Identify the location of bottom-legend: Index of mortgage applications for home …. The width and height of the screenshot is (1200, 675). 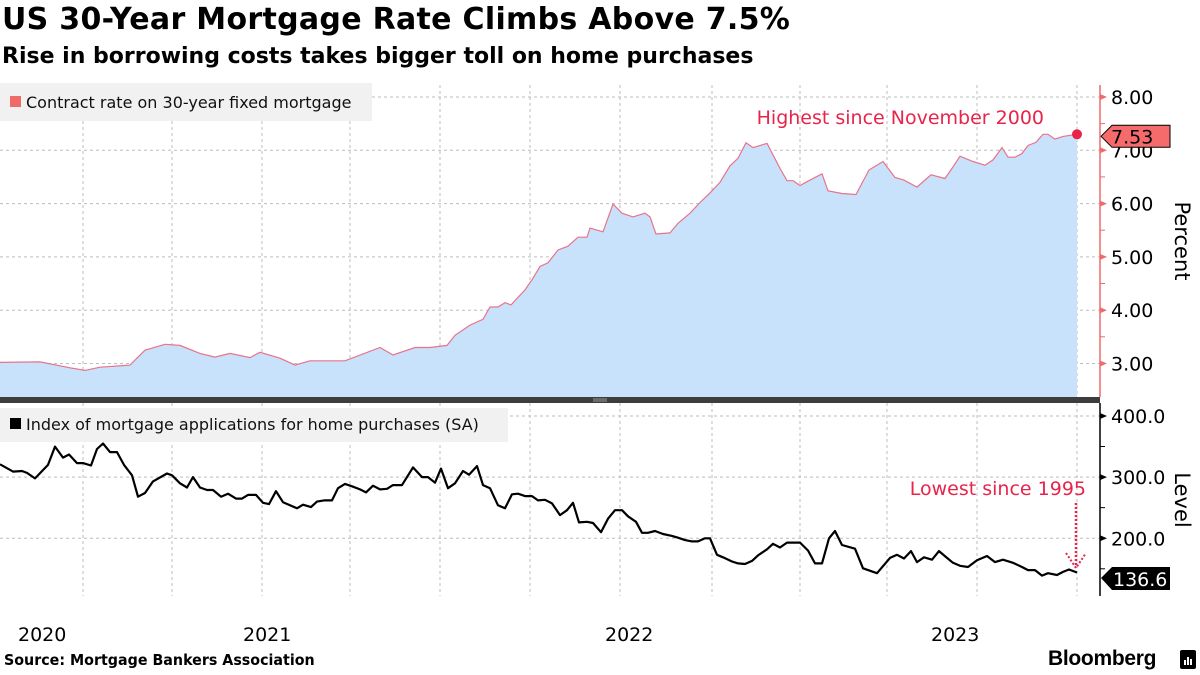
(254, 425).